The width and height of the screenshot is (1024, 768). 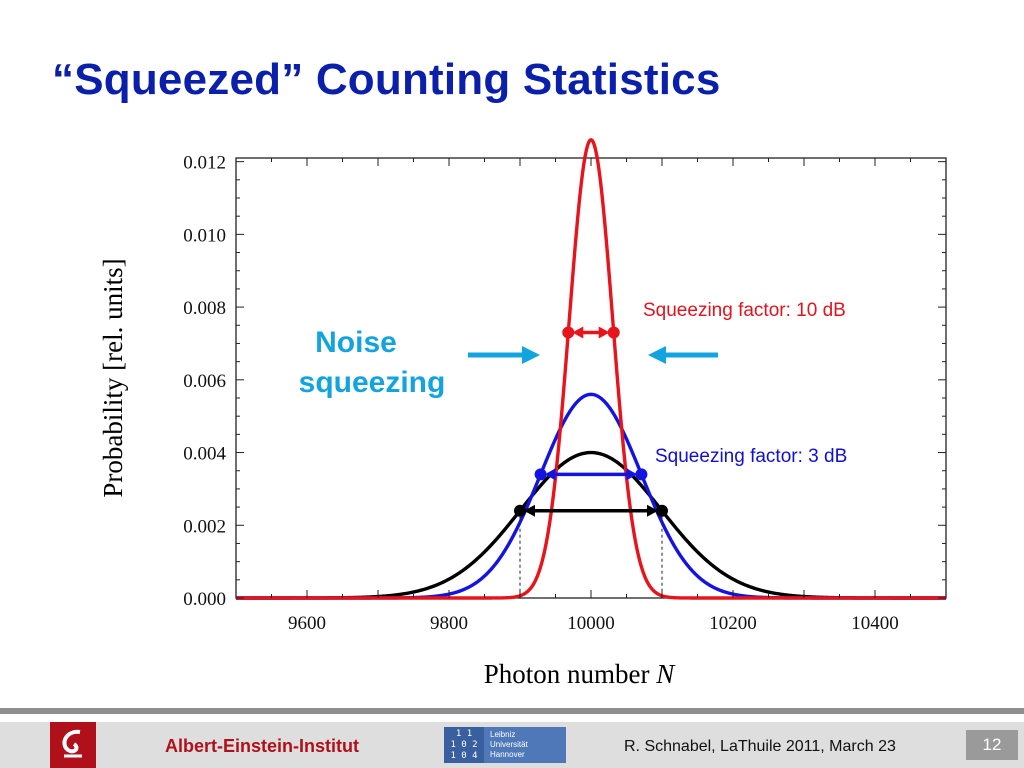 I want to click on x-tick-label: 10200, so click(x=733, y=623).